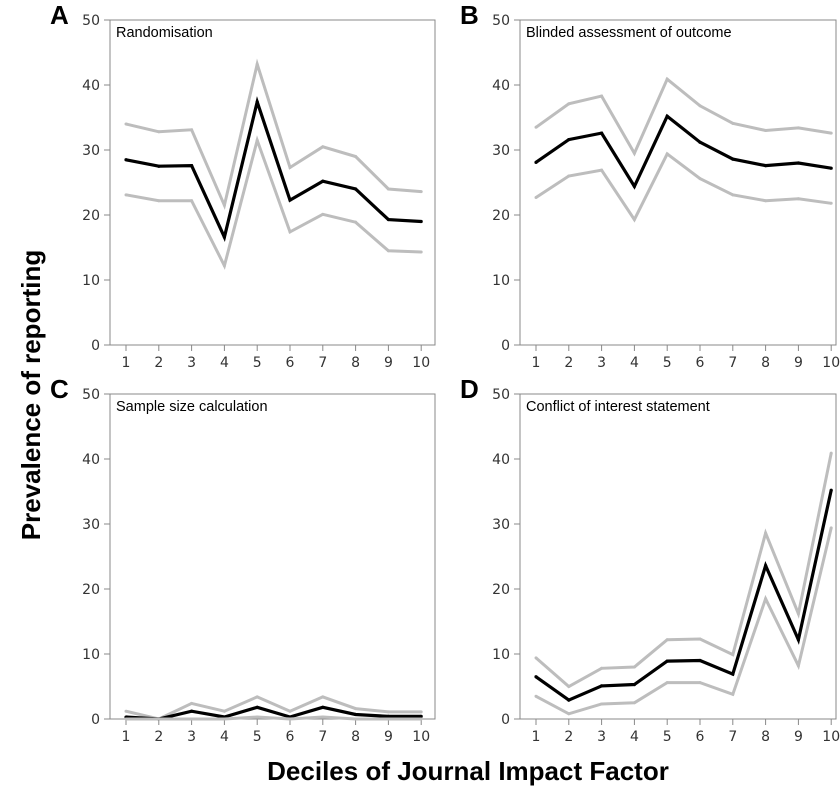  What do you see at coordinates (732, 363) in the screenshot?
I see `x-tick-label: 7` at bounding box center [732, 363].